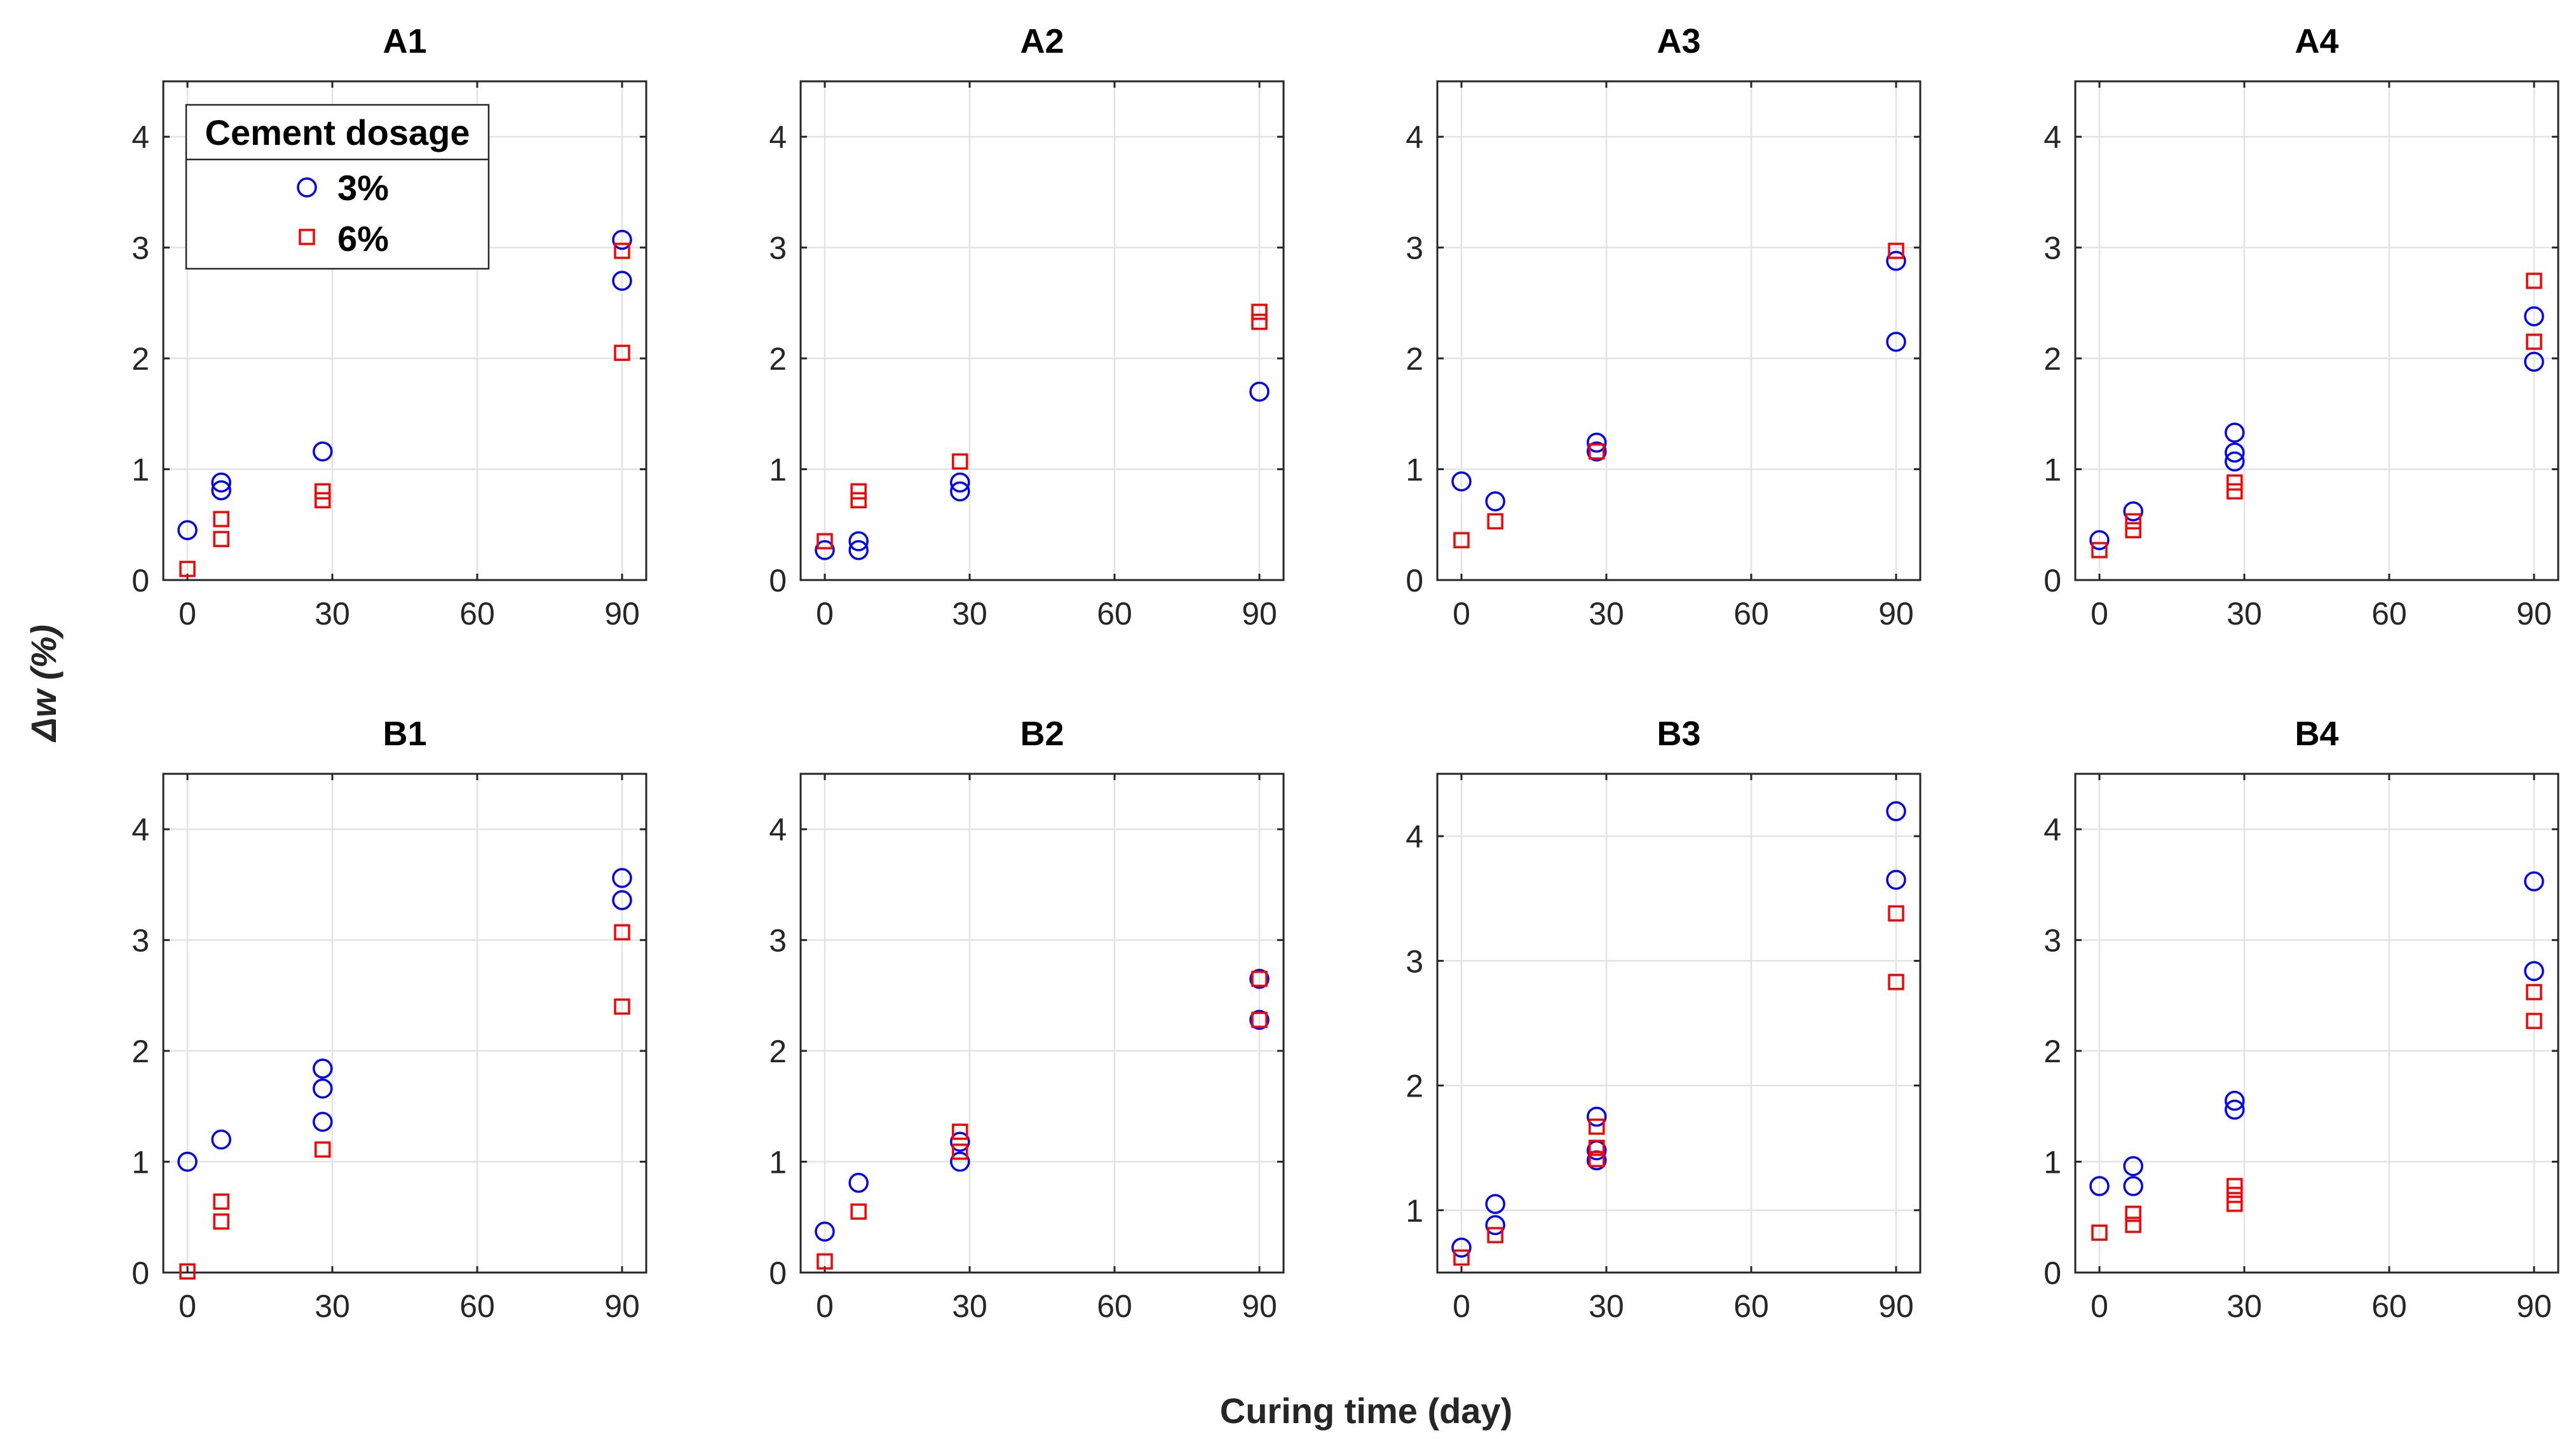  Describe the element at coordinates (1366, 1411) in the screenshot. I see `x-axis-title: Curing time (day)` at that location.